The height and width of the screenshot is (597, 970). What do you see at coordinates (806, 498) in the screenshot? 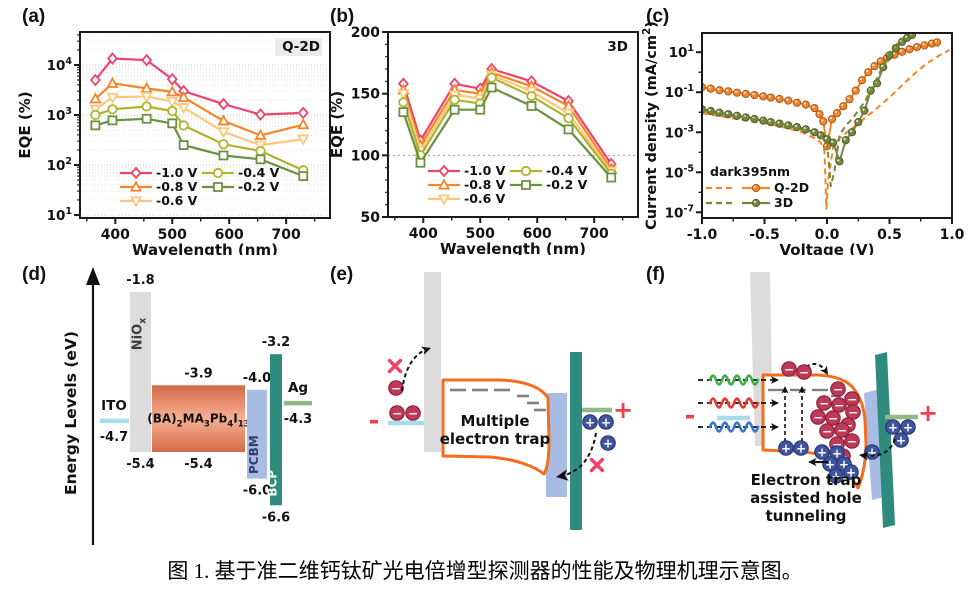
I see `svg-text: assisted hole` at bounding box center [806, 498].